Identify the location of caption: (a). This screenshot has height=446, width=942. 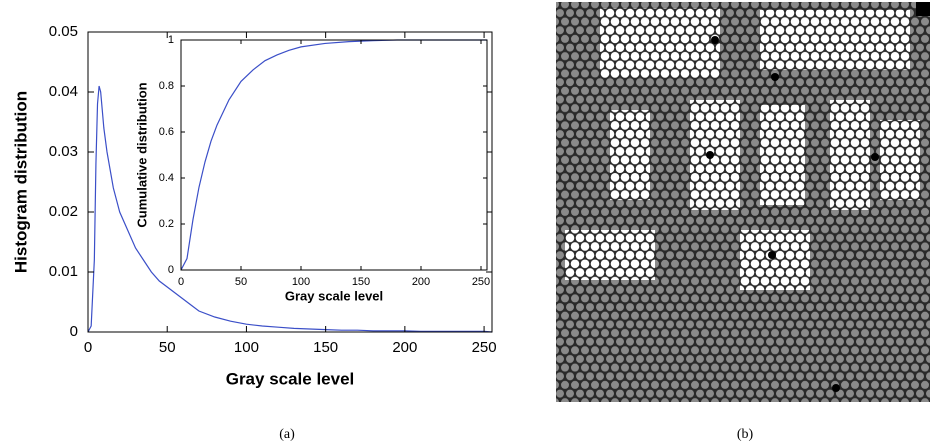
(287, 434).